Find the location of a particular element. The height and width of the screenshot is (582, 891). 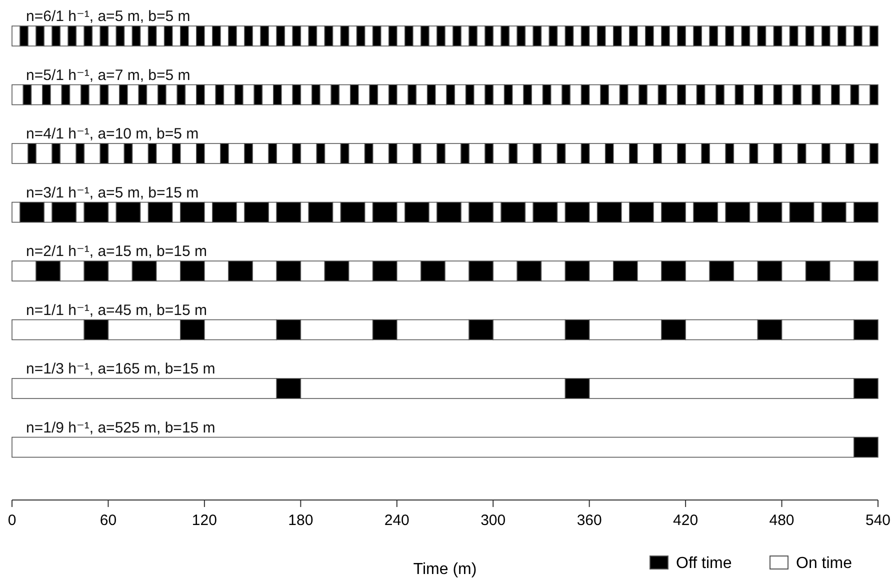

y-tick-label: n=1/9 h⁻¹, a=525 m, b=15 m is located at coordinates (121, 427).